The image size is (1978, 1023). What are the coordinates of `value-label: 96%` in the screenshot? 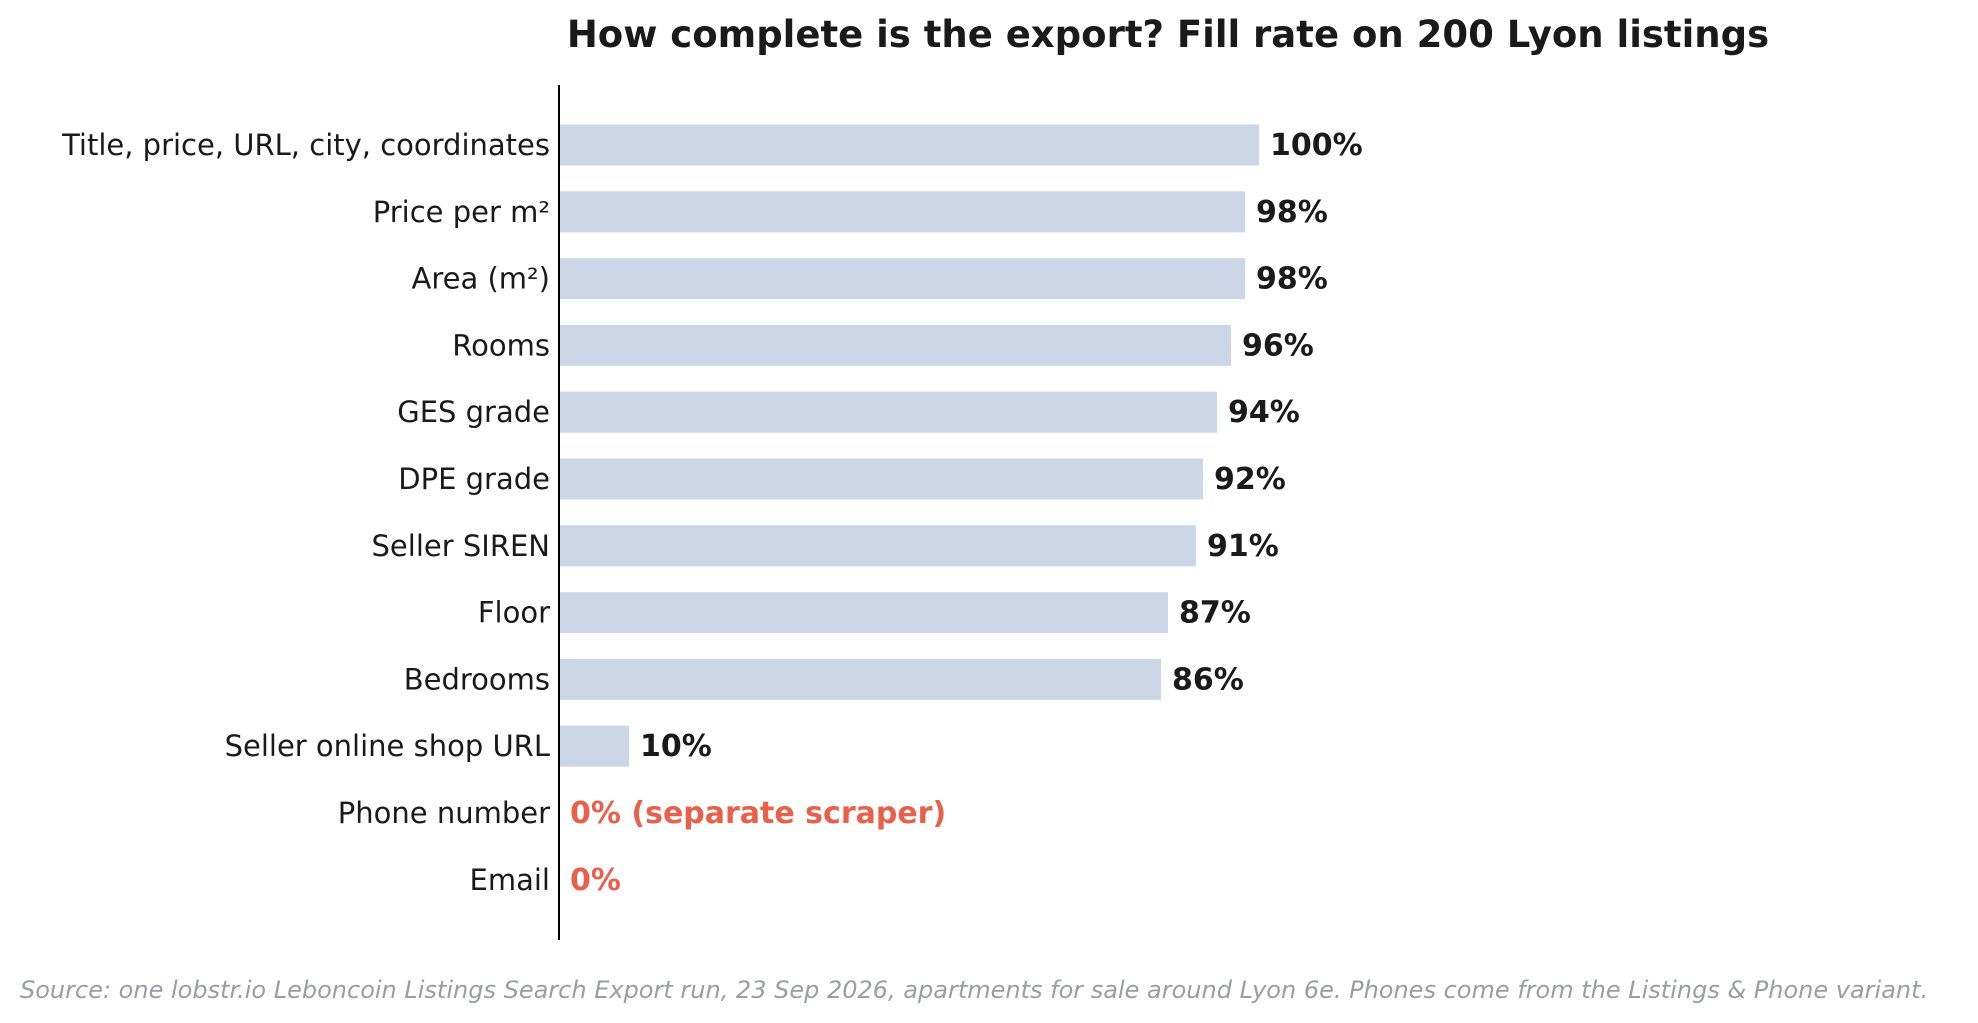 It's located at (1278, 345).